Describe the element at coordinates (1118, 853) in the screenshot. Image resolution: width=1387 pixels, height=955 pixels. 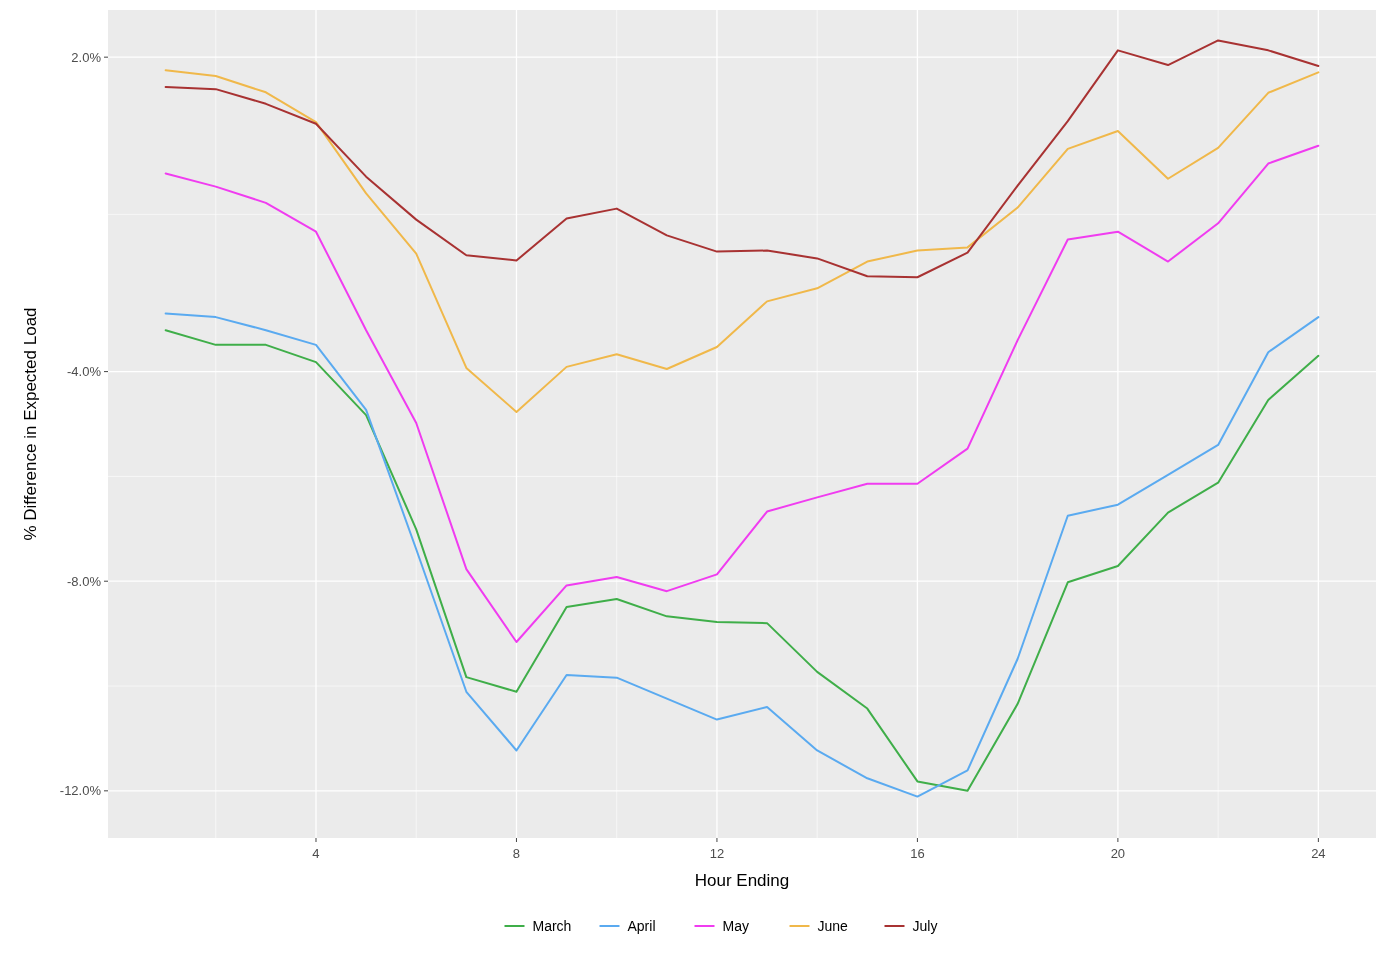
I see `x-tick-label: 20` at that location.